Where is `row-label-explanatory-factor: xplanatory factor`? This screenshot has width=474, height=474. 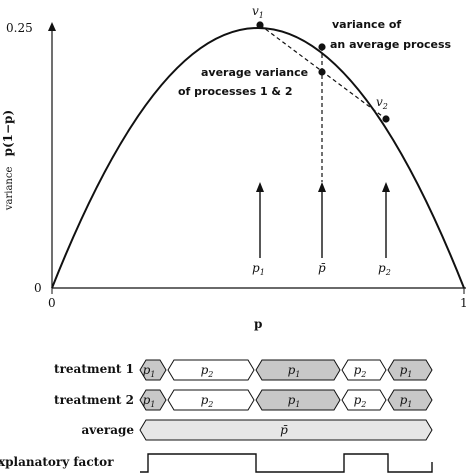
row-label-explanatory-factor: xplanatory factor is located at coordinates (57, 462).